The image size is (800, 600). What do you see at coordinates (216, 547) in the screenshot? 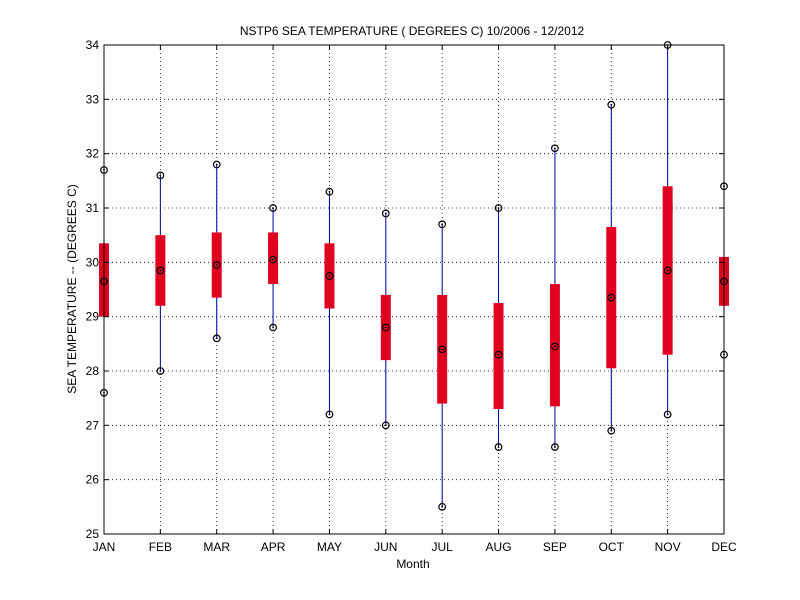
I see `x-tick-label: MAR` at bounding box center [216, 547].